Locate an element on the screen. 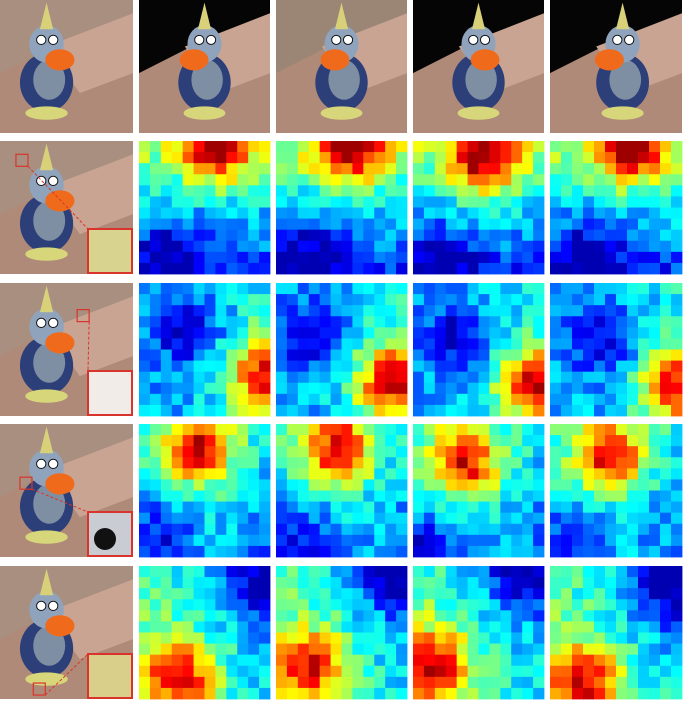 Image resolution: width=684 pixels, height=701 pixels. photo is located at coordinates (478, 66).